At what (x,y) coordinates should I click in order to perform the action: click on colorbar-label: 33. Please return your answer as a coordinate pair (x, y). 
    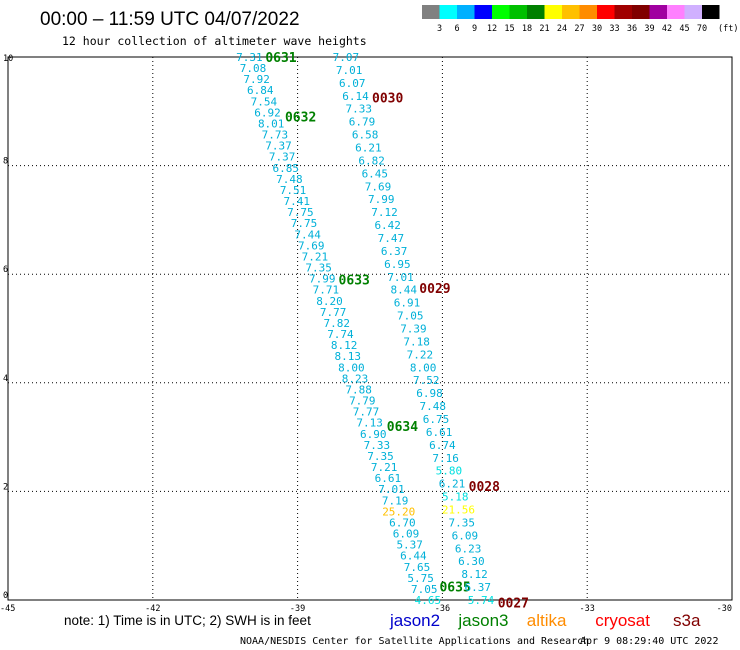
    Looking at the image, I should click on (614, 29).